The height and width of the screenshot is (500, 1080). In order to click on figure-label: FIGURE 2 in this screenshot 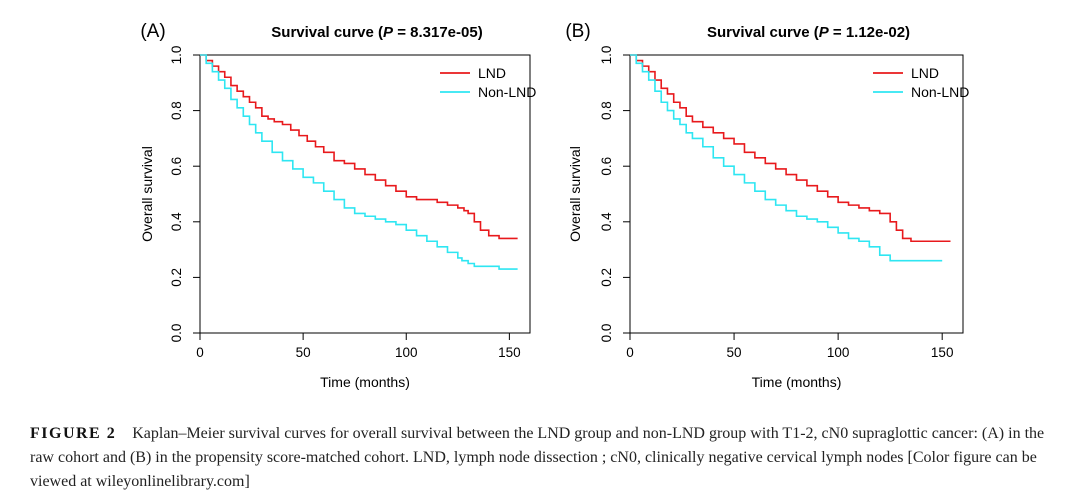, I will do `click(73, 433)`.